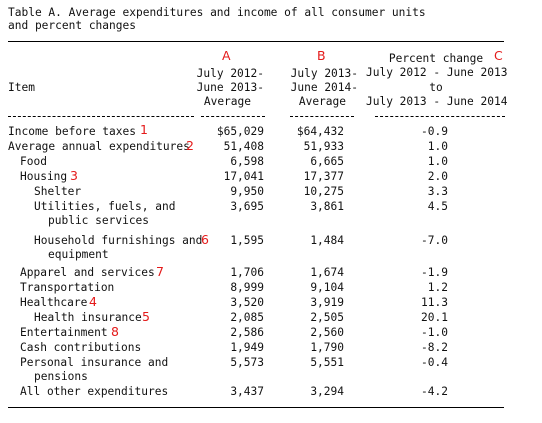 The width and height of the screenshot is (542, 423). What do you see at coordinates (327, 272) in the screenshot?
I see `cell-b: 1,674` at bounding box center [327, 272].